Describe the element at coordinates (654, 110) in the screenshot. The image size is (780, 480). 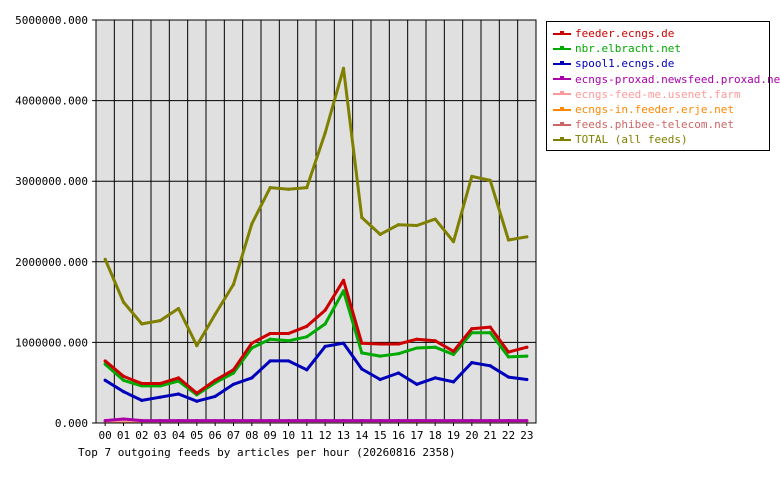
I see `legend-label: ecngs-in.feeder.erje.net` at that location.